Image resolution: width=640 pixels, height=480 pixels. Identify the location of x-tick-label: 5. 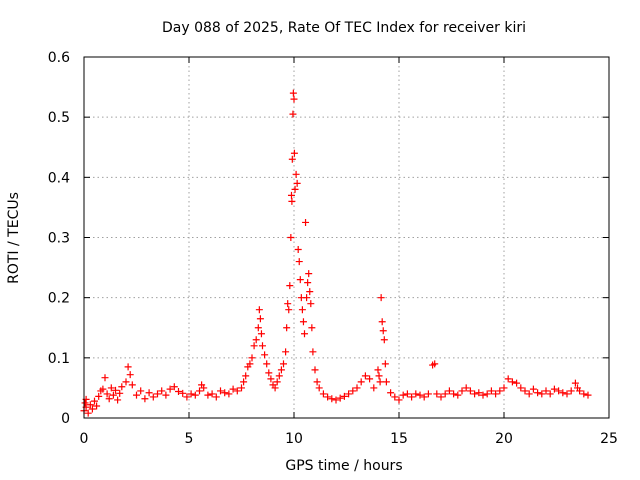
(189, 439).